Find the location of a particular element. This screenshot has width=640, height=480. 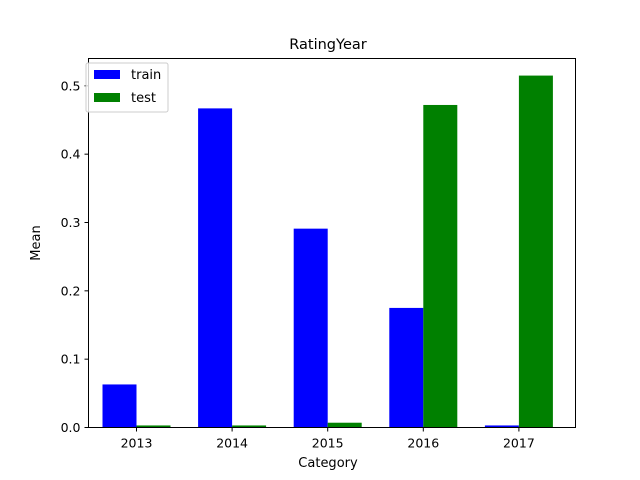

x-axis-ticks: 2013 2014 2015 2016 2017 is located at coordinates (328, 439).